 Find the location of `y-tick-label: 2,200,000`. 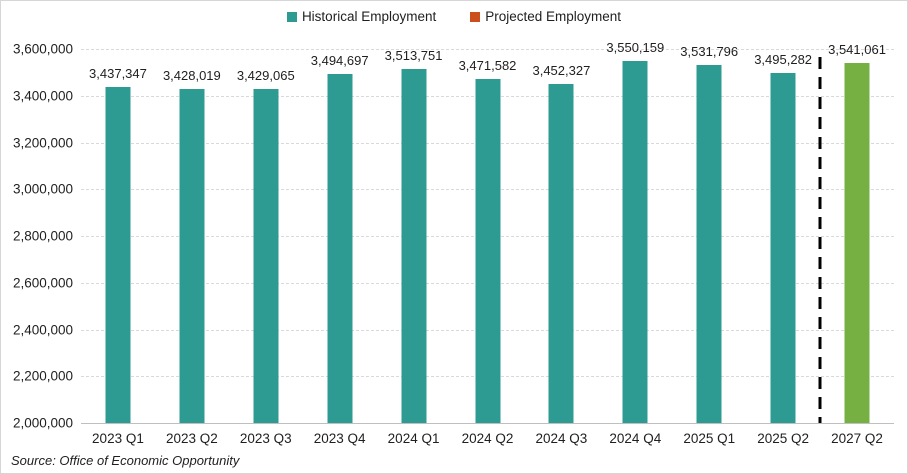

y-tick-label: 2,200,000 is located at coordinates (42, 376).